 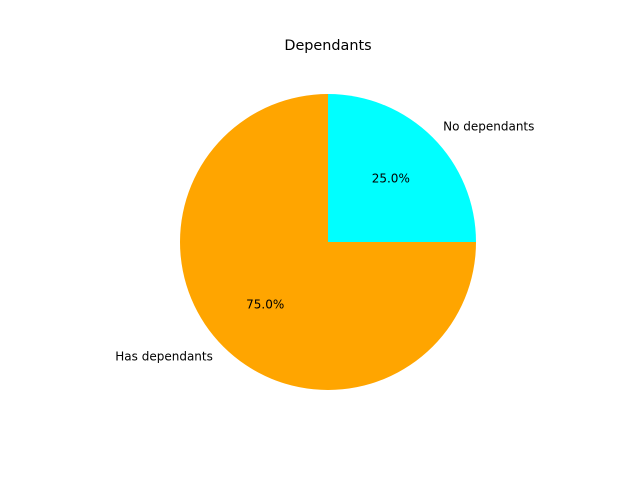 What do you see at coordinates (327, 46) in the screenshot?
I see `chart-title: Dependants` at bounding box center [327, 46].